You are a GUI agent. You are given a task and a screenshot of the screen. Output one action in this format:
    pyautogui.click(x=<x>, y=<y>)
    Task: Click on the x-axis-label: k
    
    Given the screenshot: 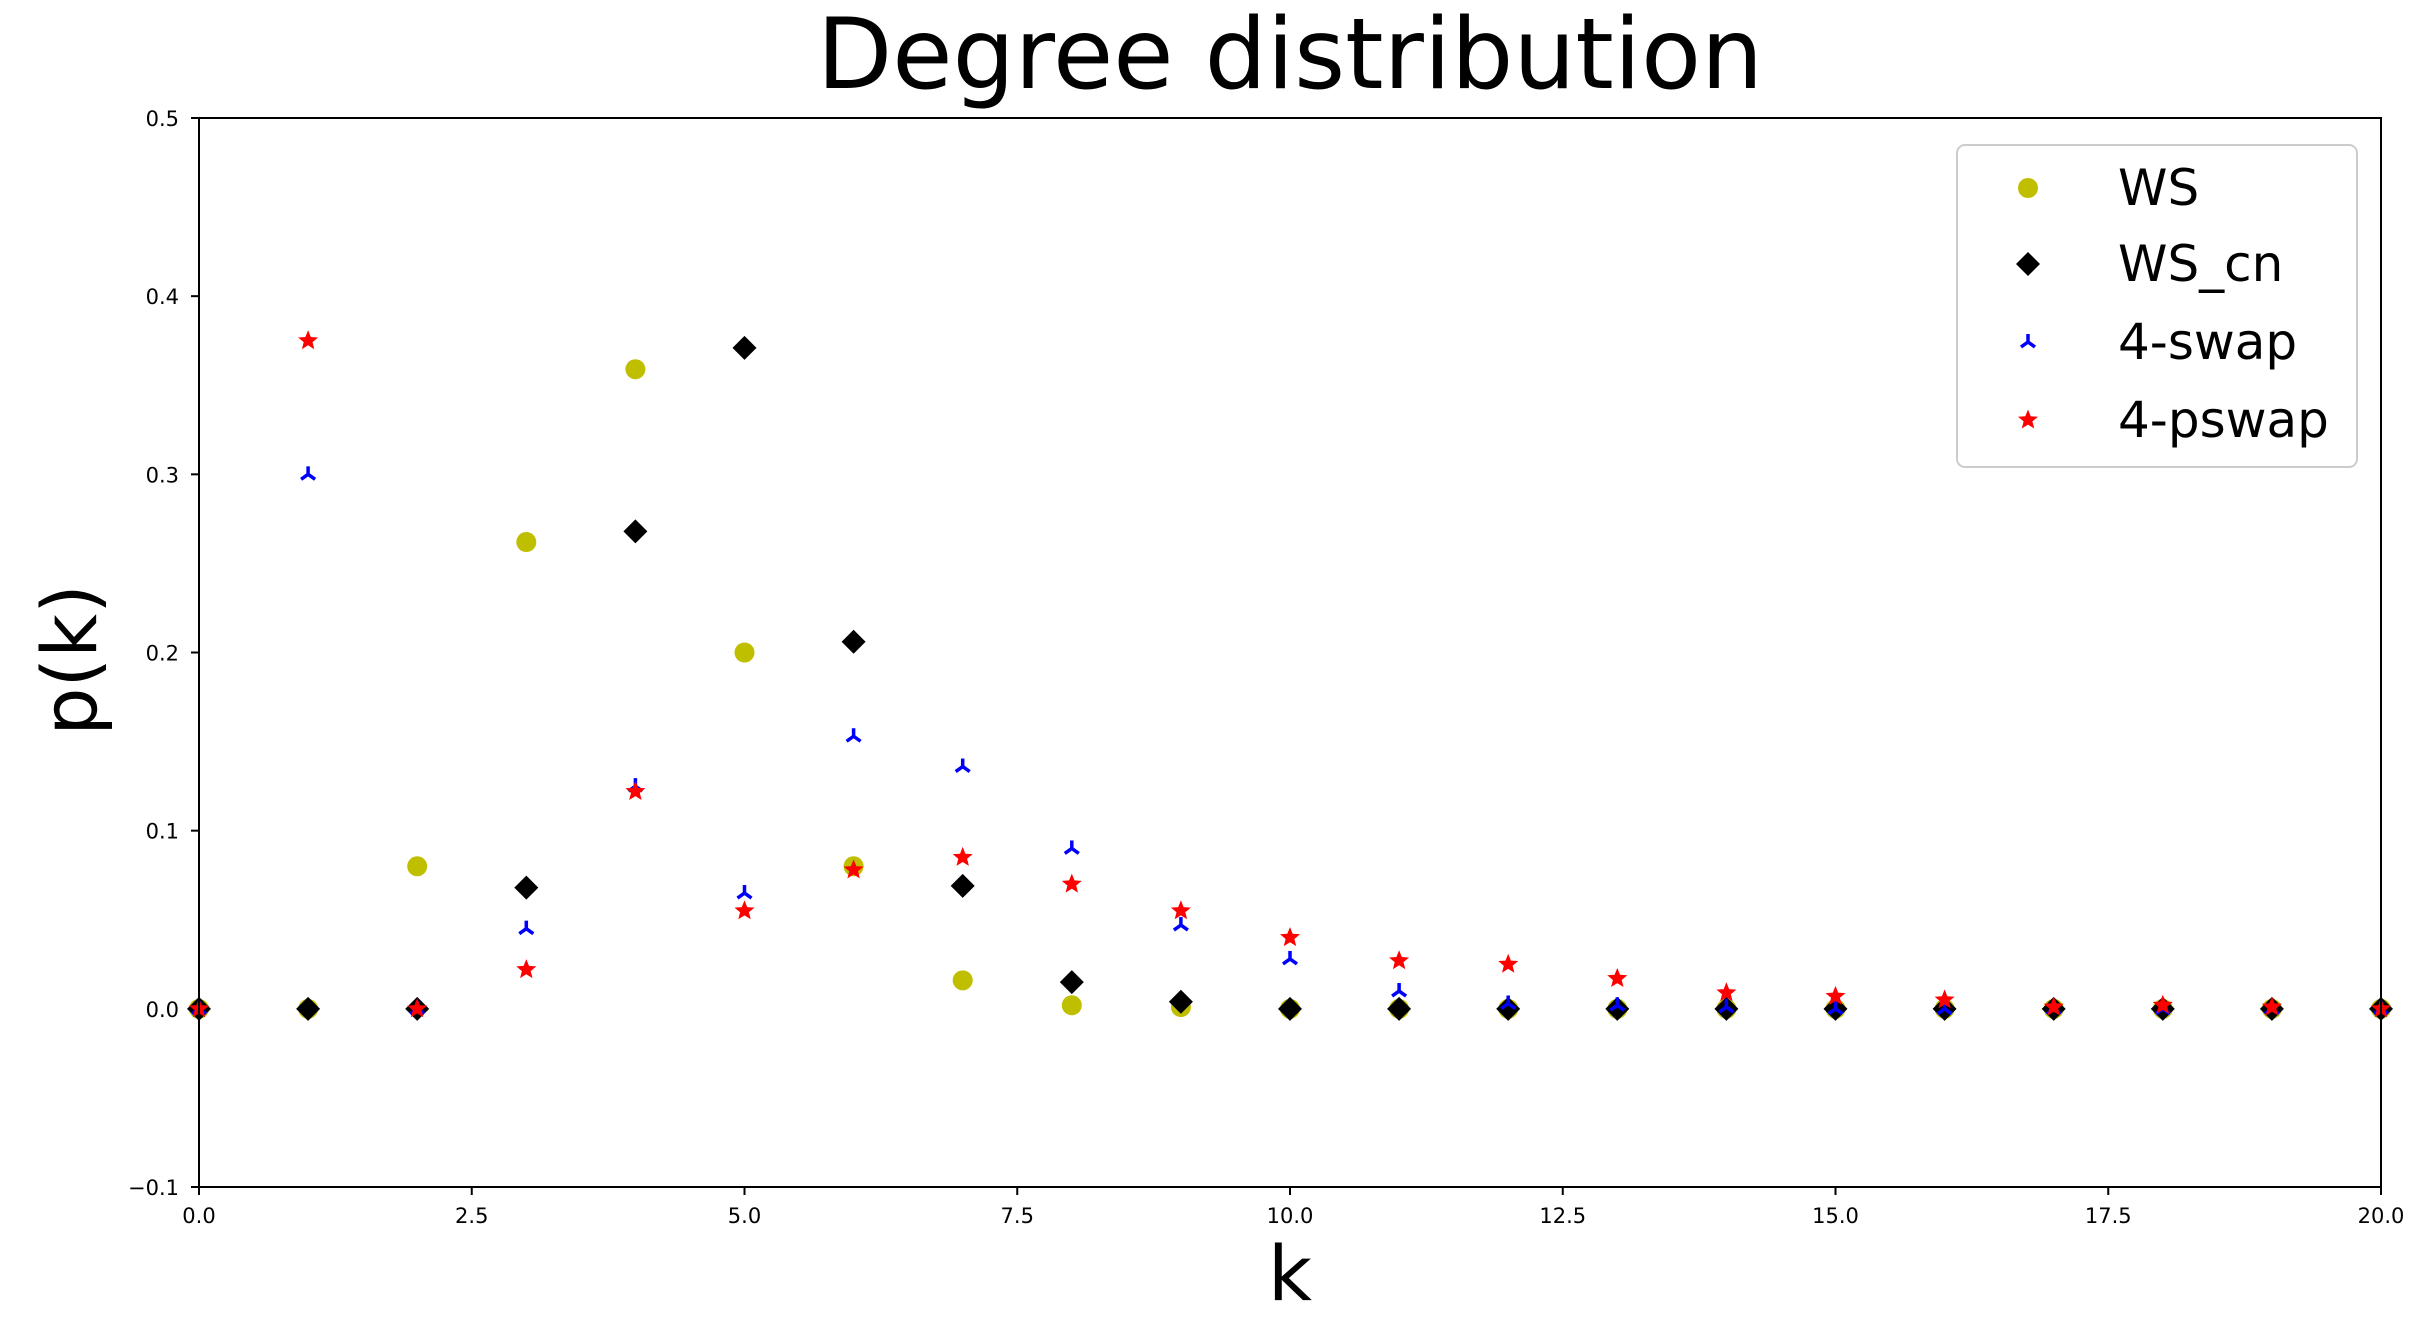 What is the action you would take?
    pyautogui.click(x=1290, y=1273)
    